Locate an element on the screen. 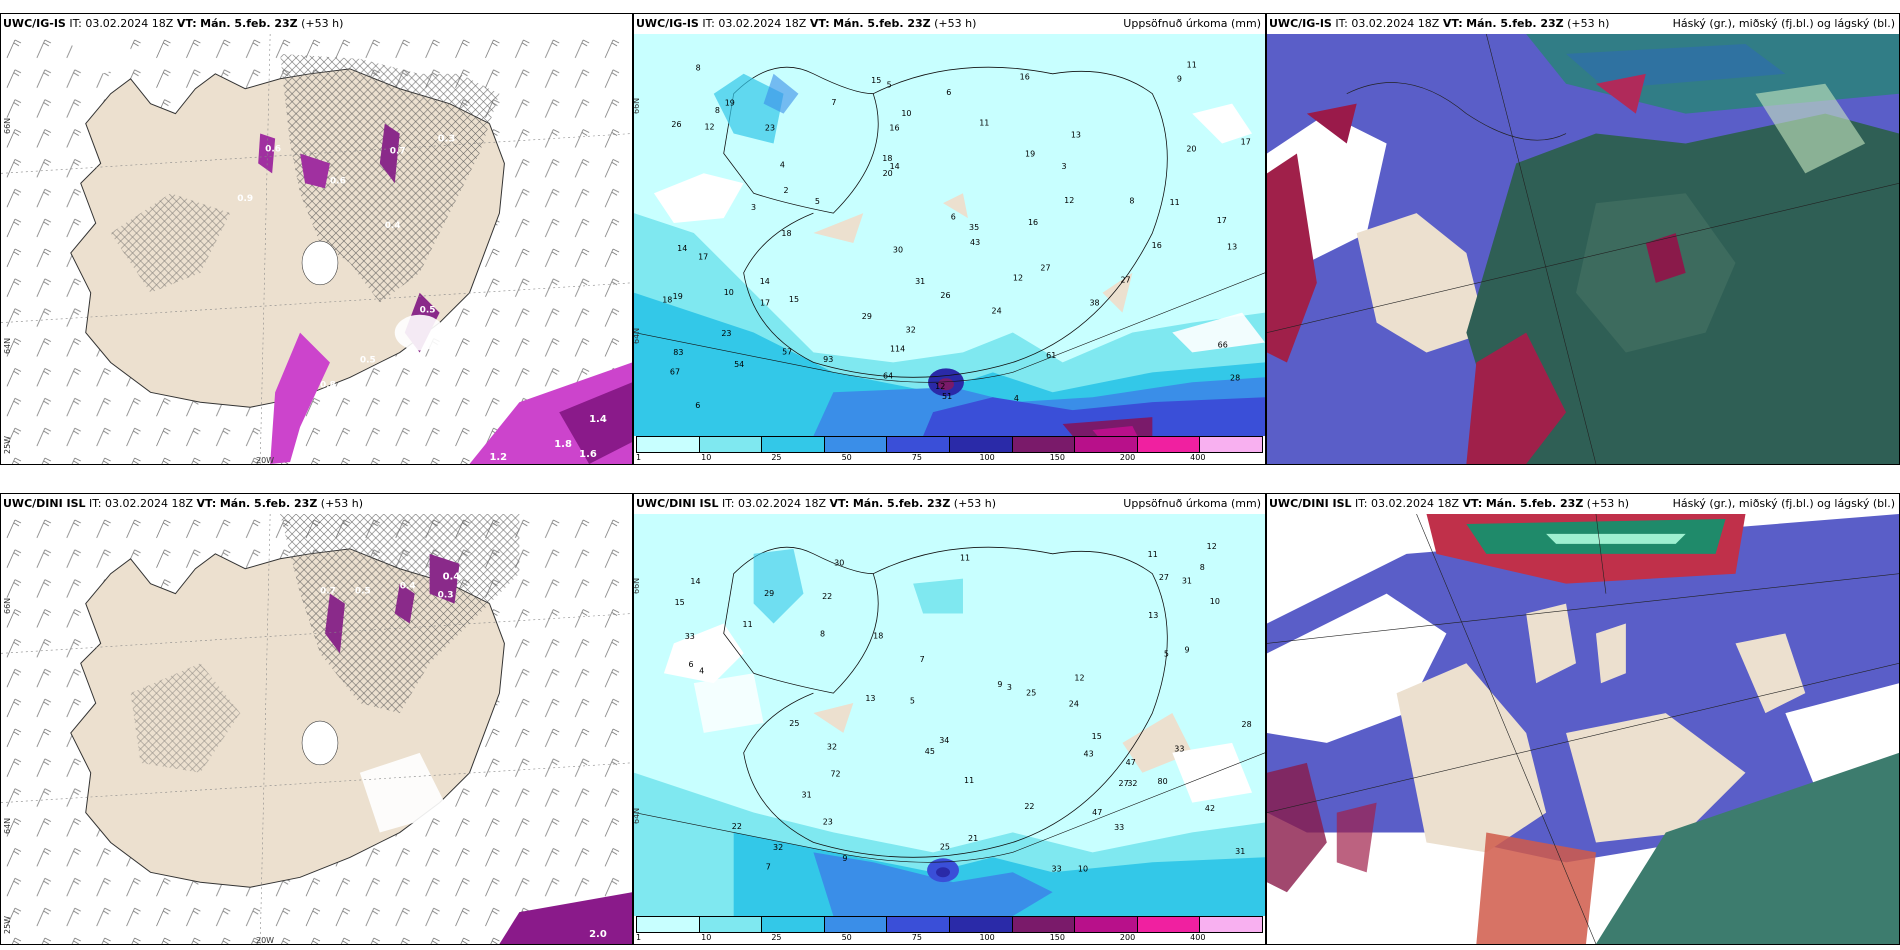 This screenshot has height=950, width=1900. colorbar-tick: 400 is located at coordinates (1198, 937).